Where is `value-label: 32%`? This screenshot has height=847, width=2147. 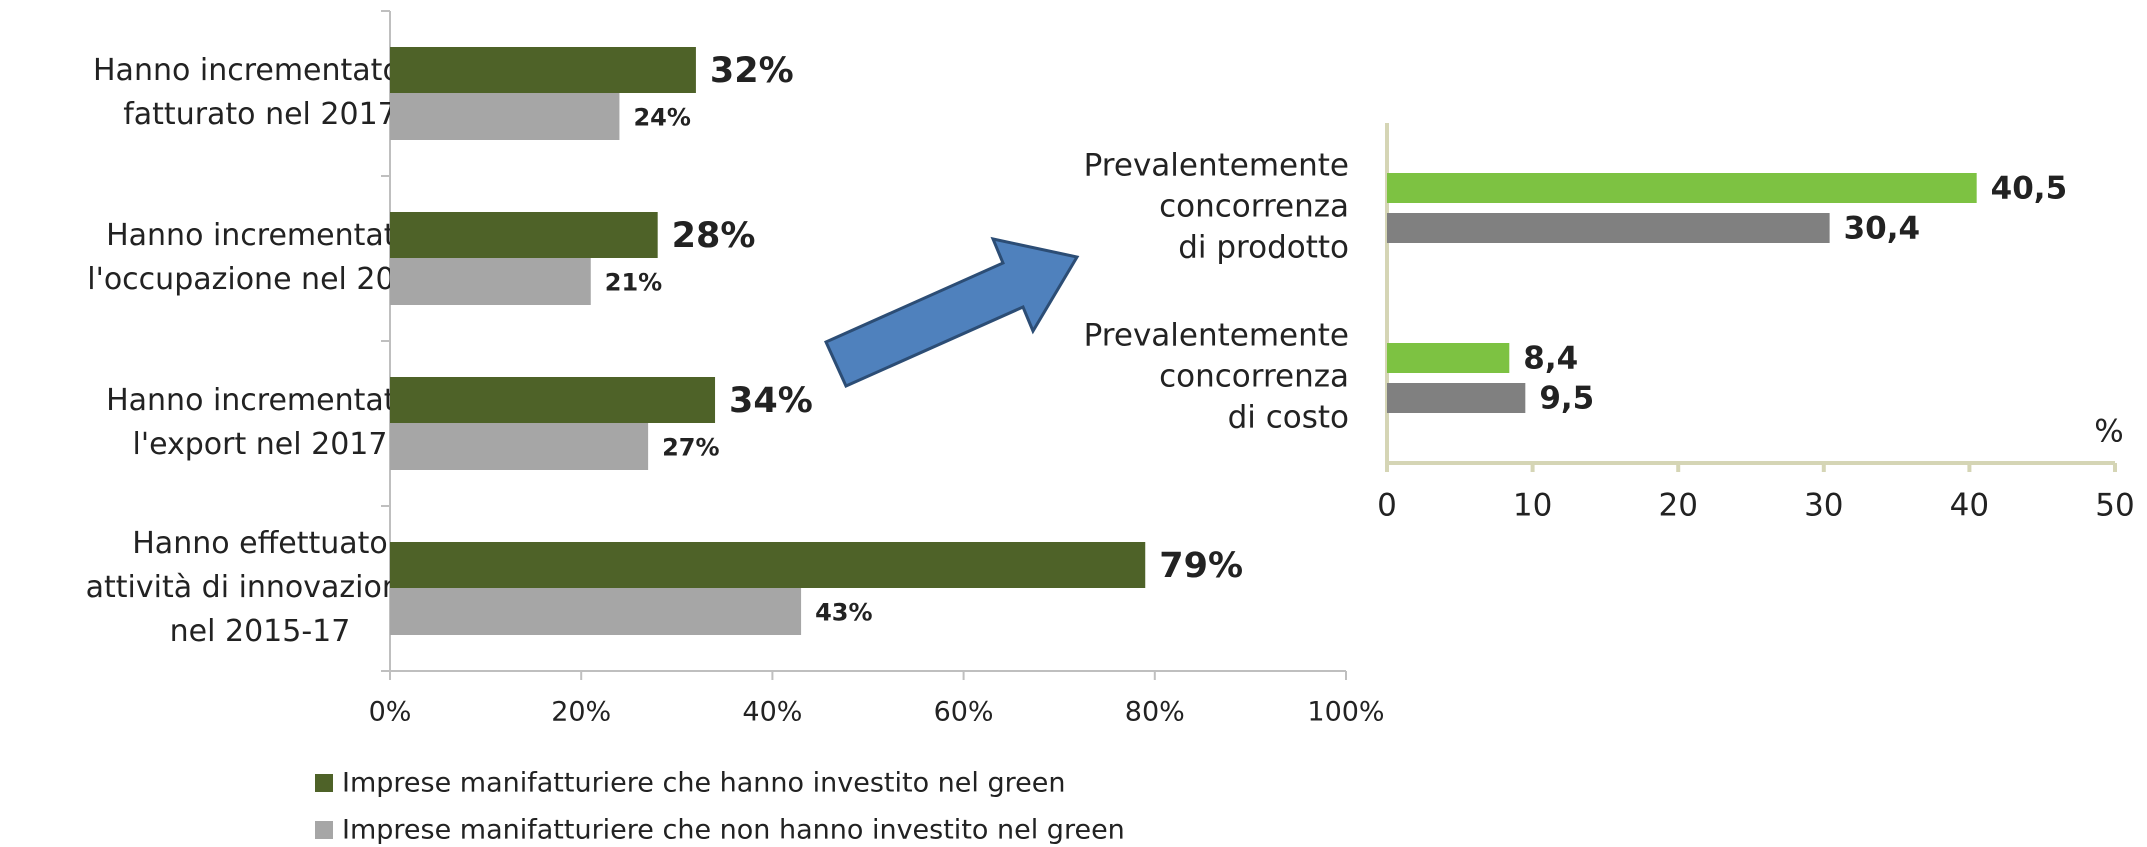 value-label: 32% is located at coordinates (752, 71).